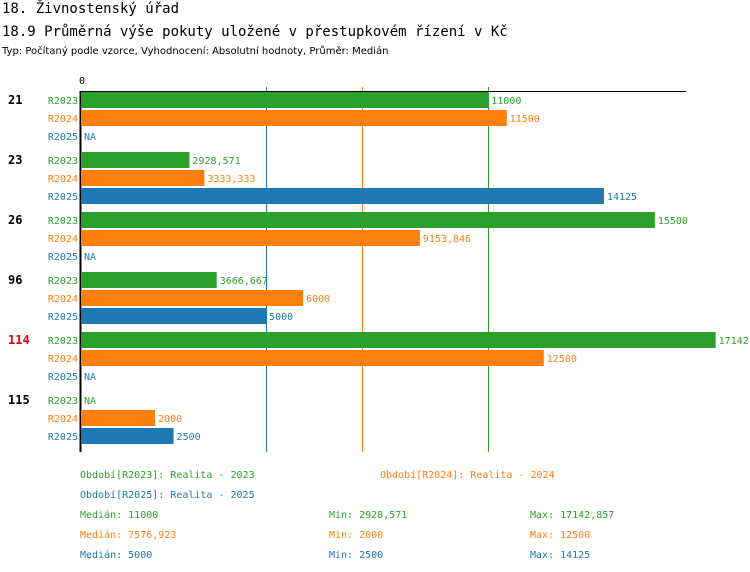 This screenshot has height=572, width=750. What do you see at coordinates (19, 400) in the screenshot?
I see `category-label: 115` at bounding box center [19, 400].